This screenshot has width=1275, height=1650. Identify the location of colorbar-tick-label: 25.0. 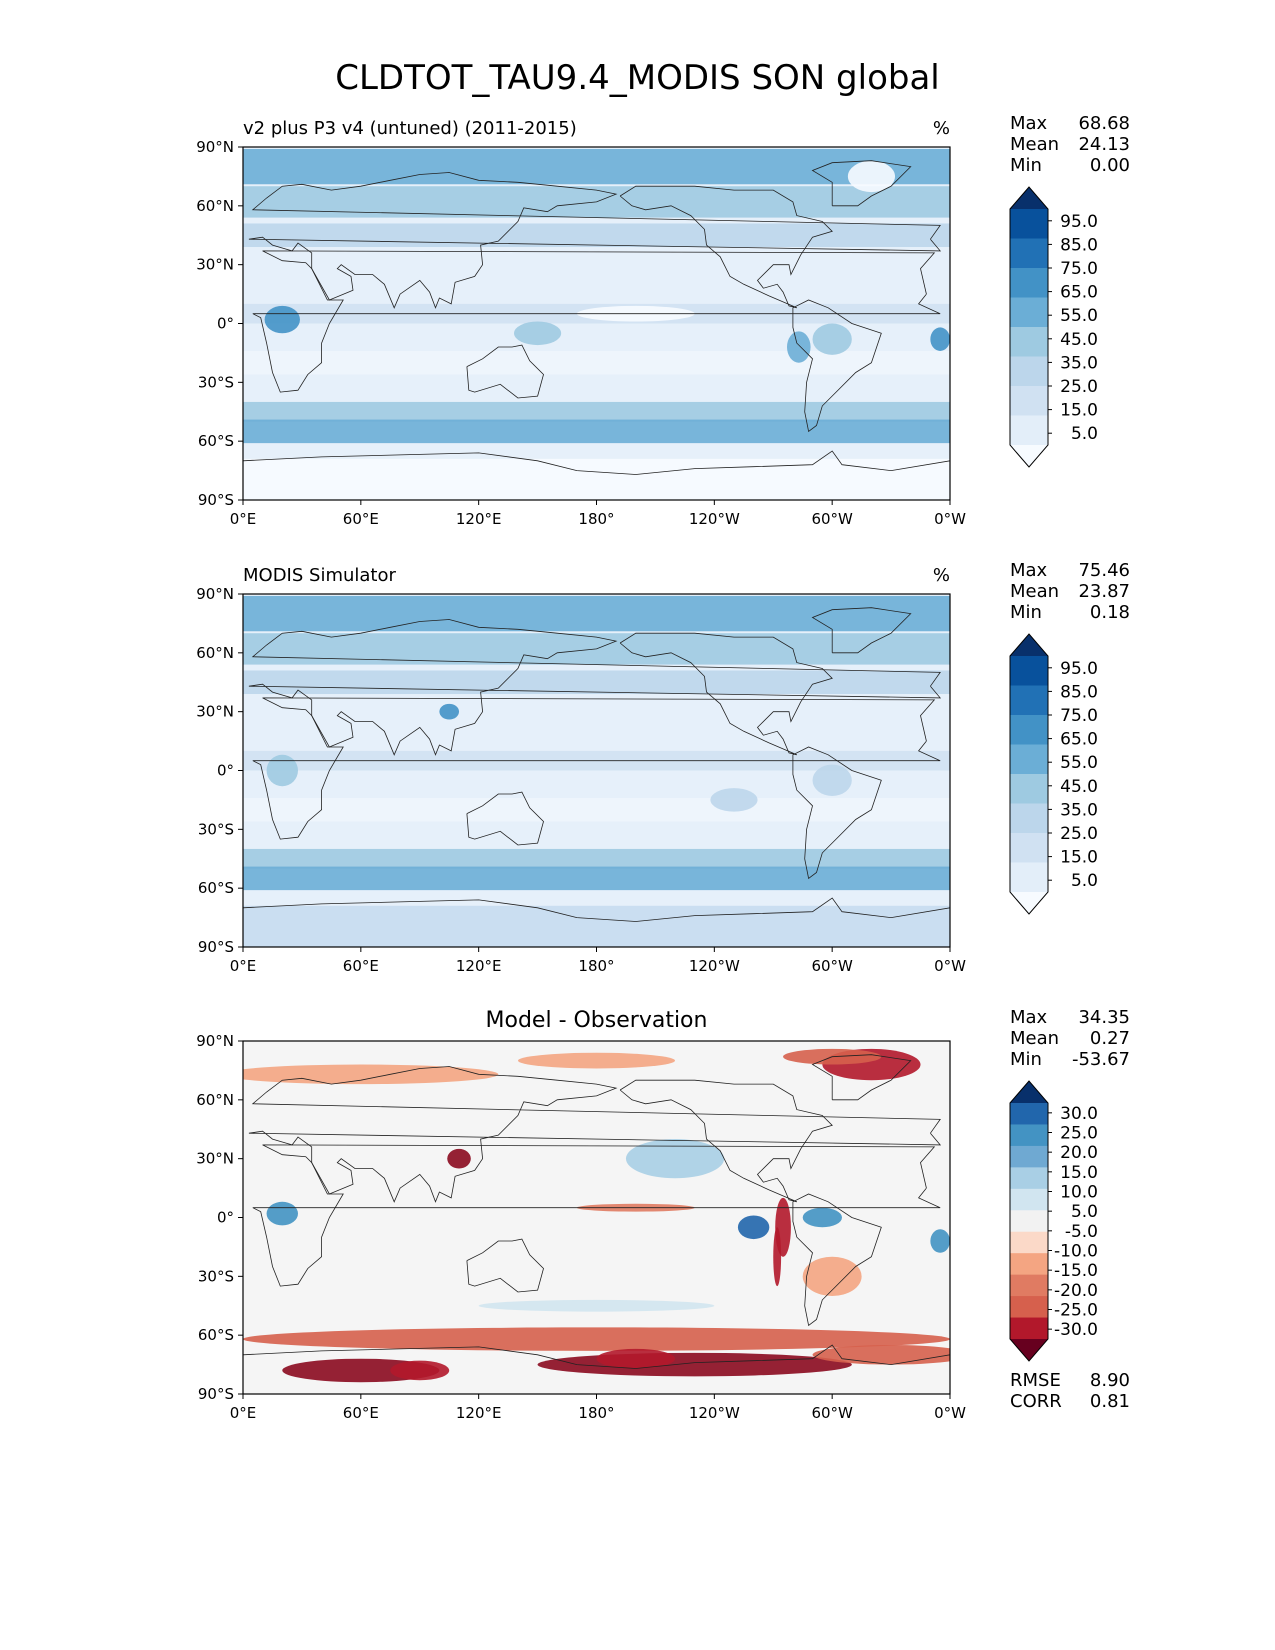
(1079, 1134).